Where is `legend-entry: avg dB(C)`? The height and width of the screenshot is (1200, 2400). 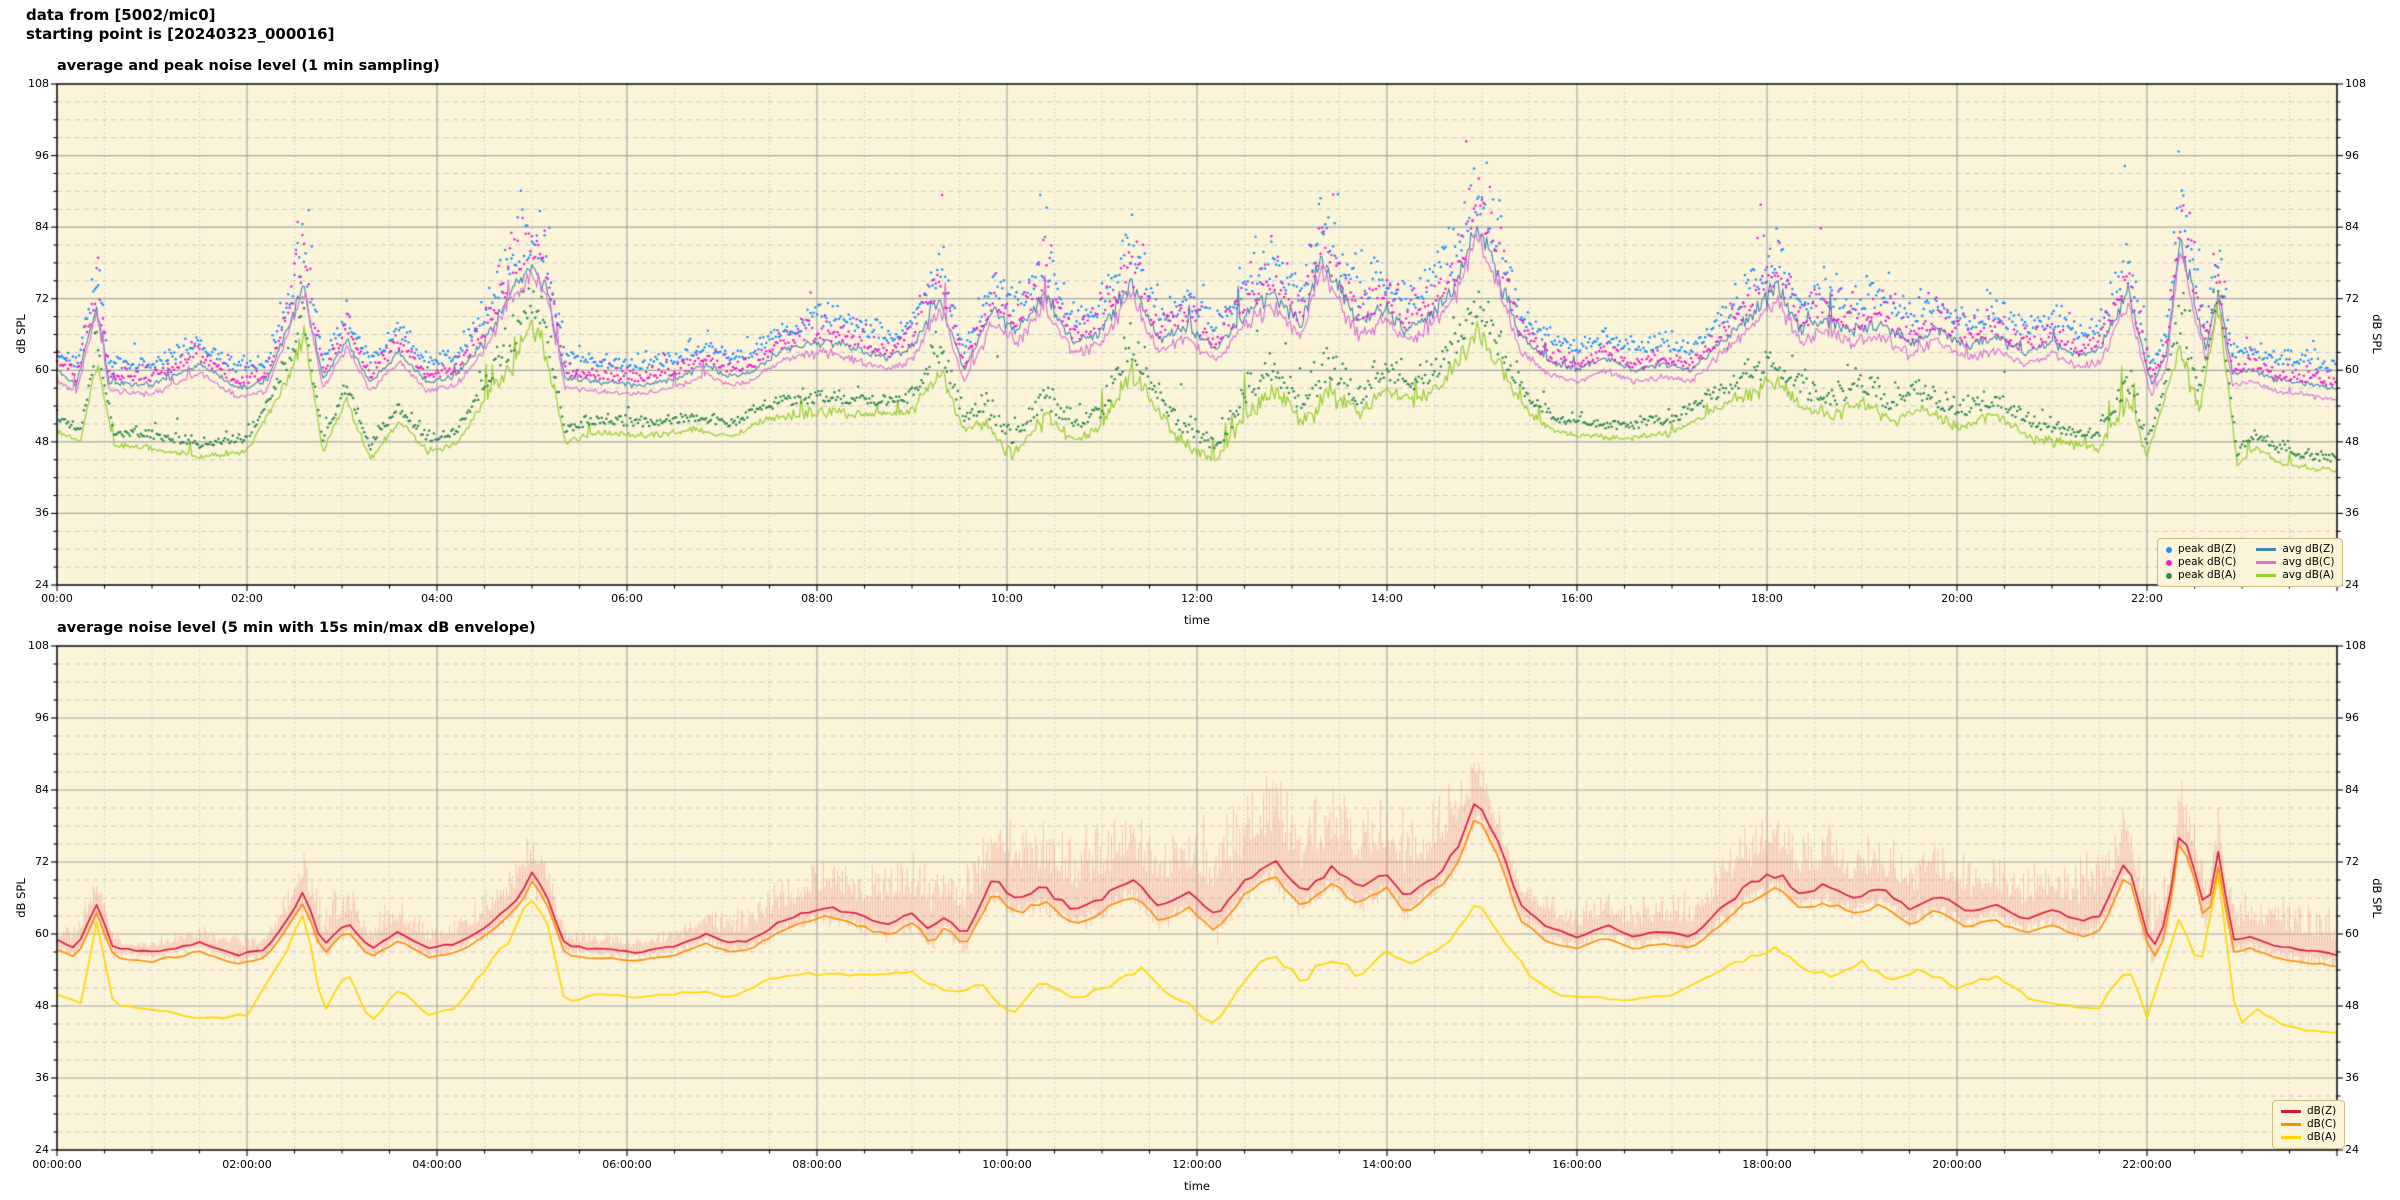
legend-entry: avg dB(C) is located at coordinates (2295, 562).